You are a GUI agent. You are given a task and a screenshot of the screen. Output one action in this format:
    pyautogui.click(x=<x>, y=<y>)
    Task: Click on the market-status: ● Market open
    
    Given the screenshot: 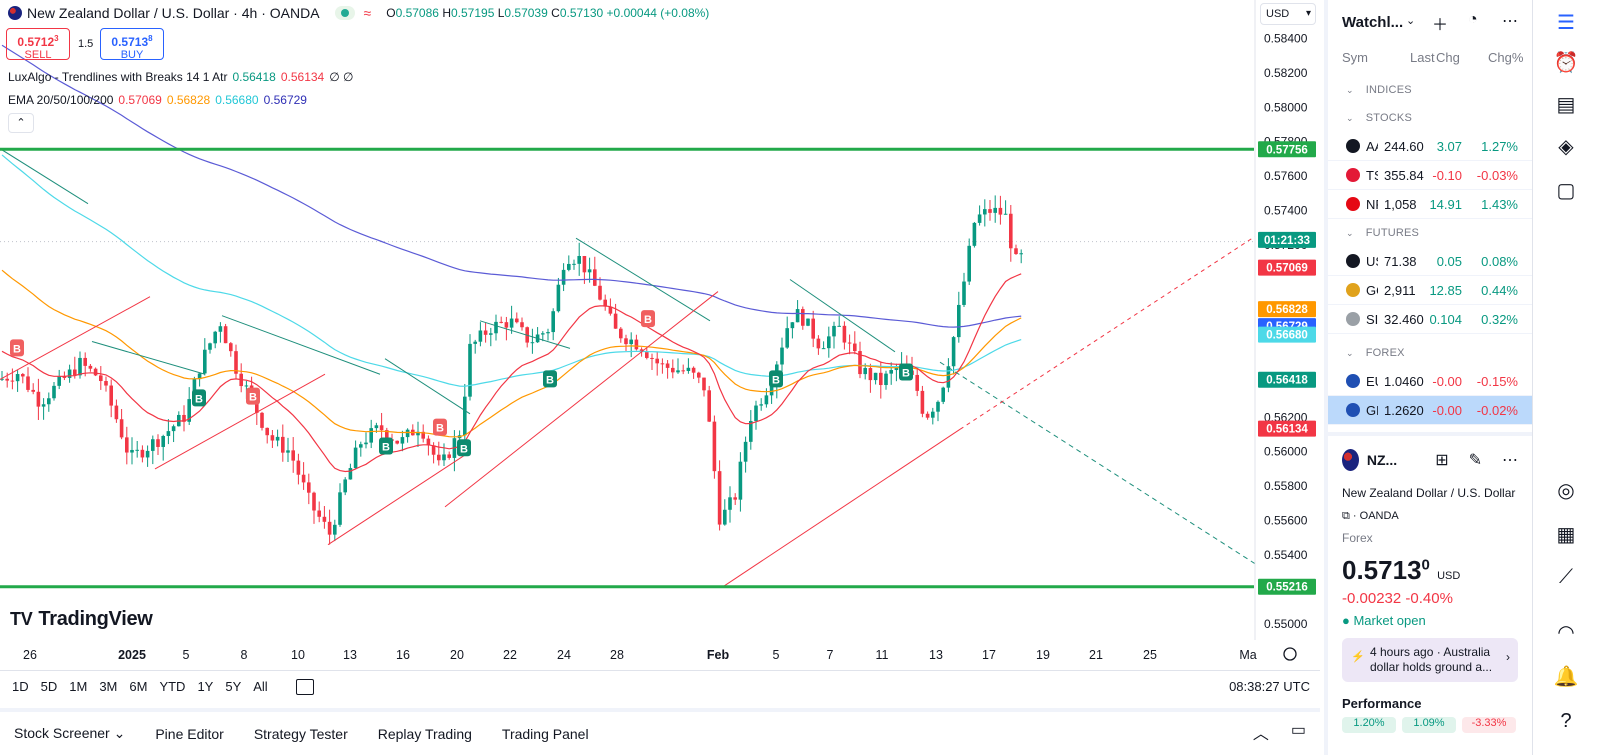 What is the action you would take?
    pyautogui.click(x=1384, y=620)
    